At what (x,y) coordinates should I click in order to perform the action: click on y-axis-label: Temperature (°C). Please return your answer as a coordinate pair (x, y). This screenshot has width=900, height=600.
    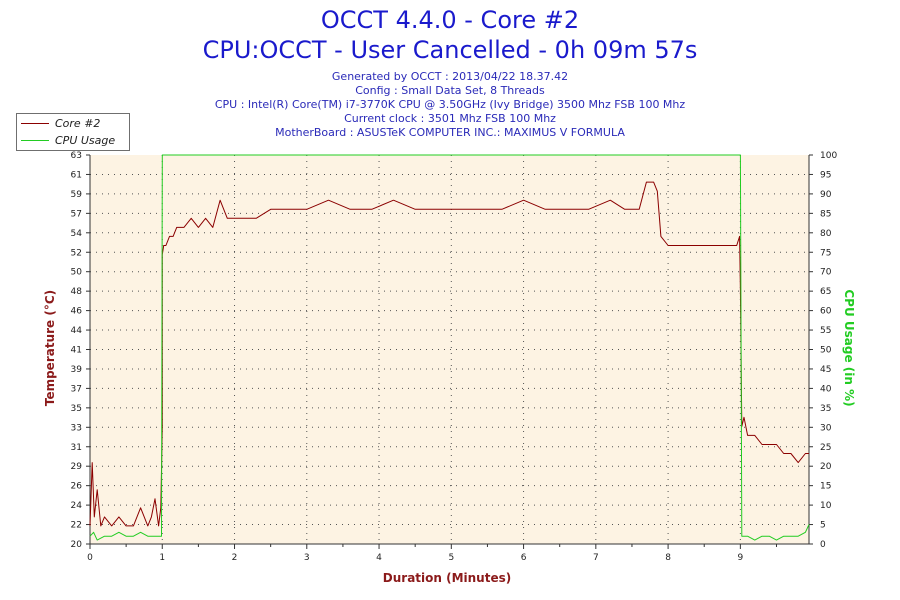
    Looking at the image, I should click on (50, 348).